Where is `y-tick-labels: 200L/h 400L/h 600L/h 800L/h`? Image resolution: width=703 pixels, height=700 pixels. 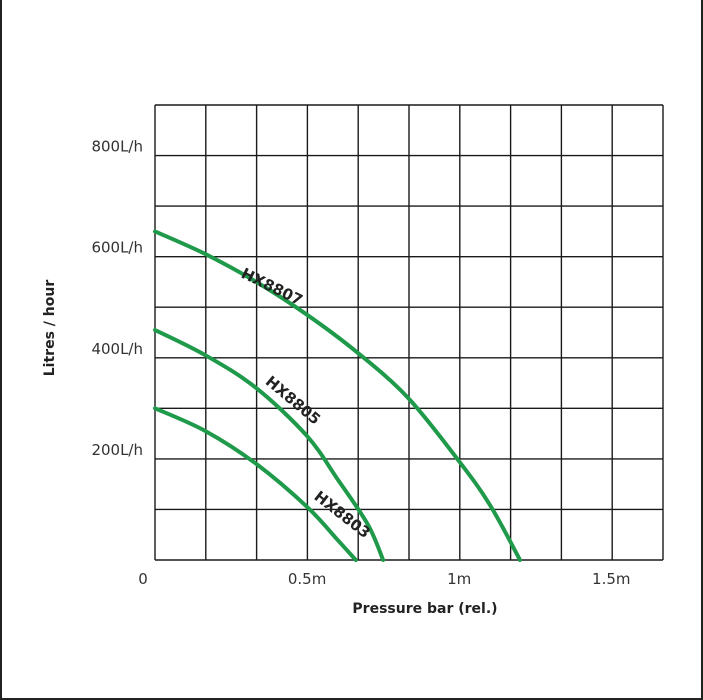
y-tick-labels: 200L/h 400L/h 600L/h 800L/h is located at coordinates (117, 298).